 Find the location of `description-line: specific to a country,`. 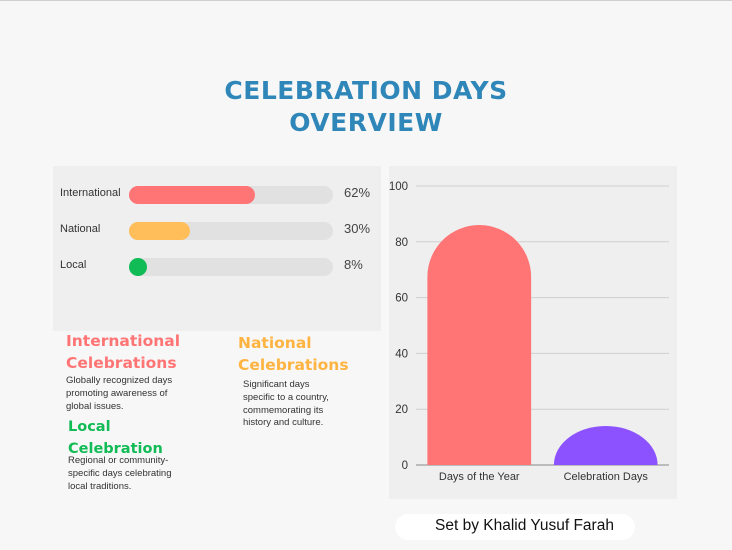

description-line: specific to a country, is located at coordinates (286, 397).